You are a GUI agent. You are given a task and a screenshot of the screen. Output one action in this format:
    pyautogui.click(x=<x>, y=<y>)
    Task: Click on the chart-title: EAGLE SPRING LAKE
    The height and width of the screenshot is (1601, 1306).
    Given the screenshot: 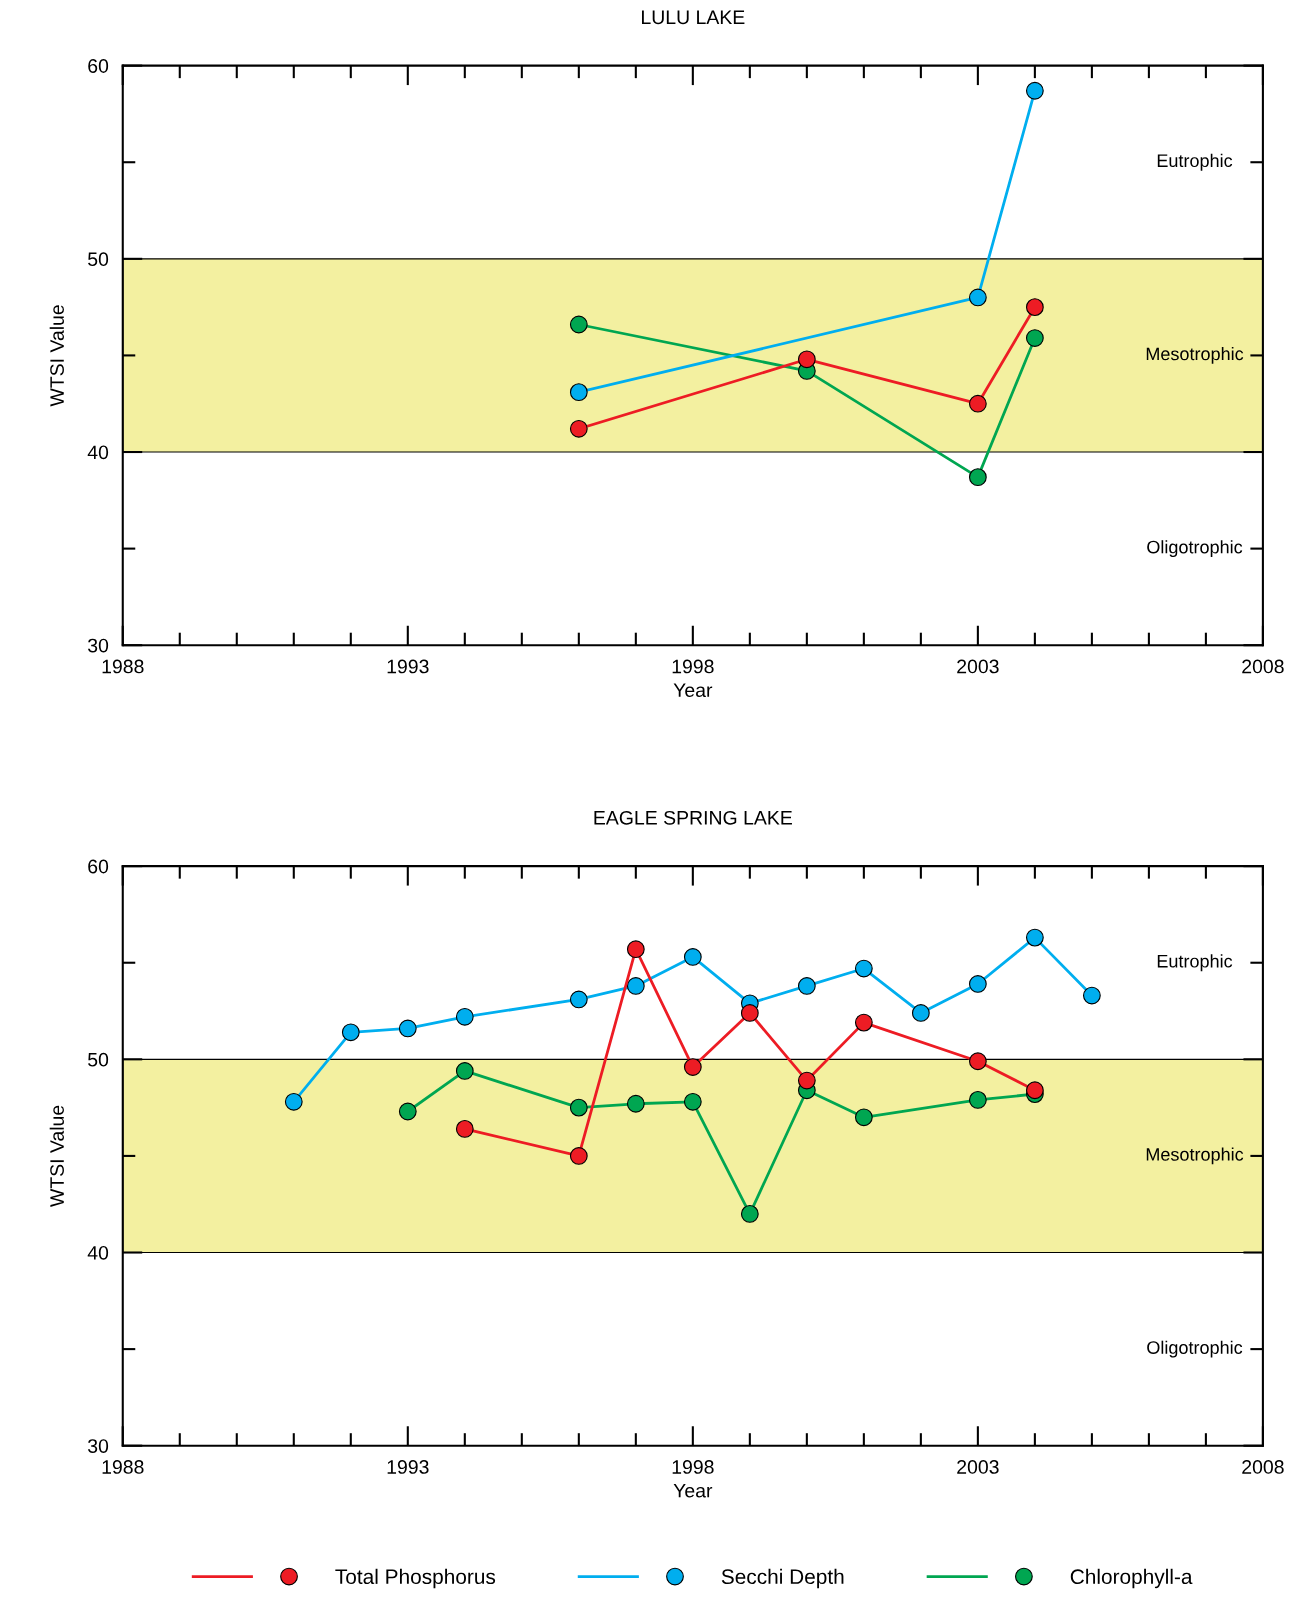 What is the action you would take?
    pyautogui.click(x=693, y=817)
    